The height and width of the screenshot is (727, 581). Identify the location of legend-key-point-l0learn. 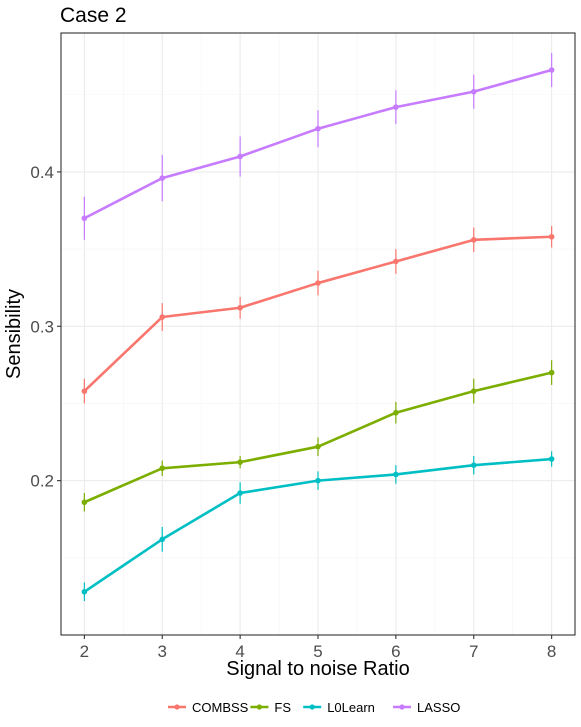
(312, 707).